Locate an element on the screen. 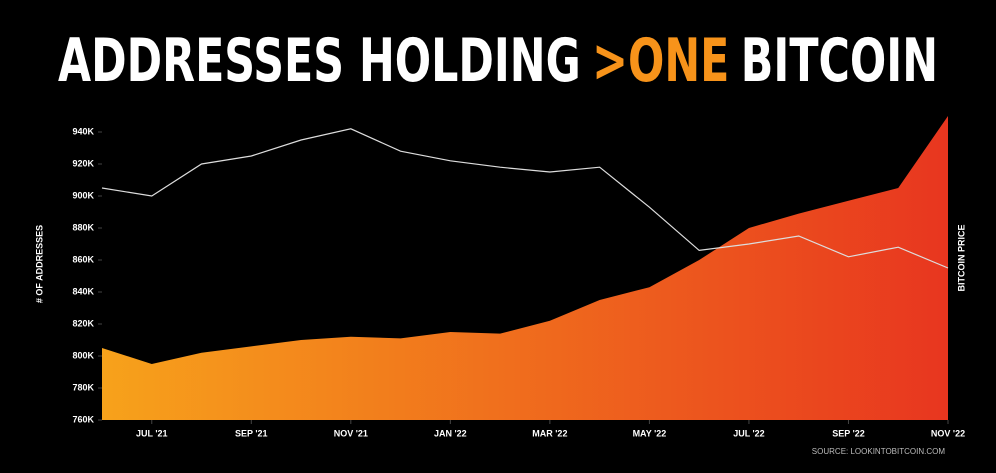  y-tick-label: 840K is located at coordinates (83, 291).